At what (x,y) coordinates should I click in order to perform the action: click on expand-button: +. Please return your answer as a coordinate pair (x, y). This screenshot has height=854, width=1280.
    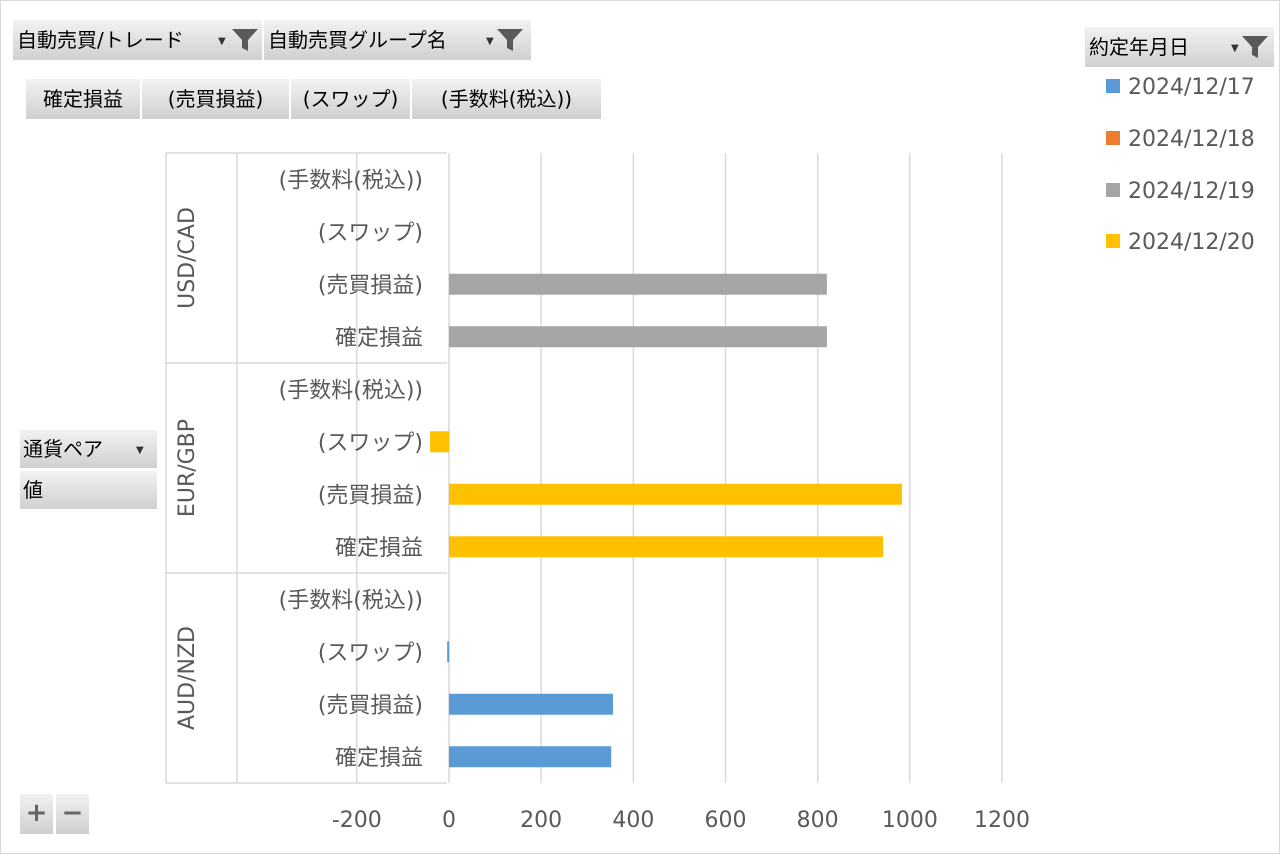
    Looking at the image, I should click on (37, 814).